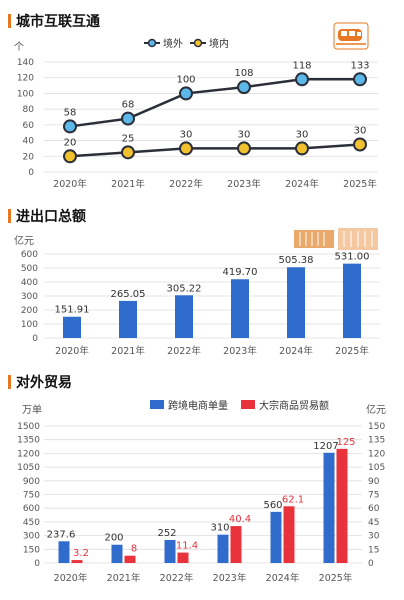  Describe the element at coordinates (345, 442) in the screenshot. I see `data-label: 125` at that location.